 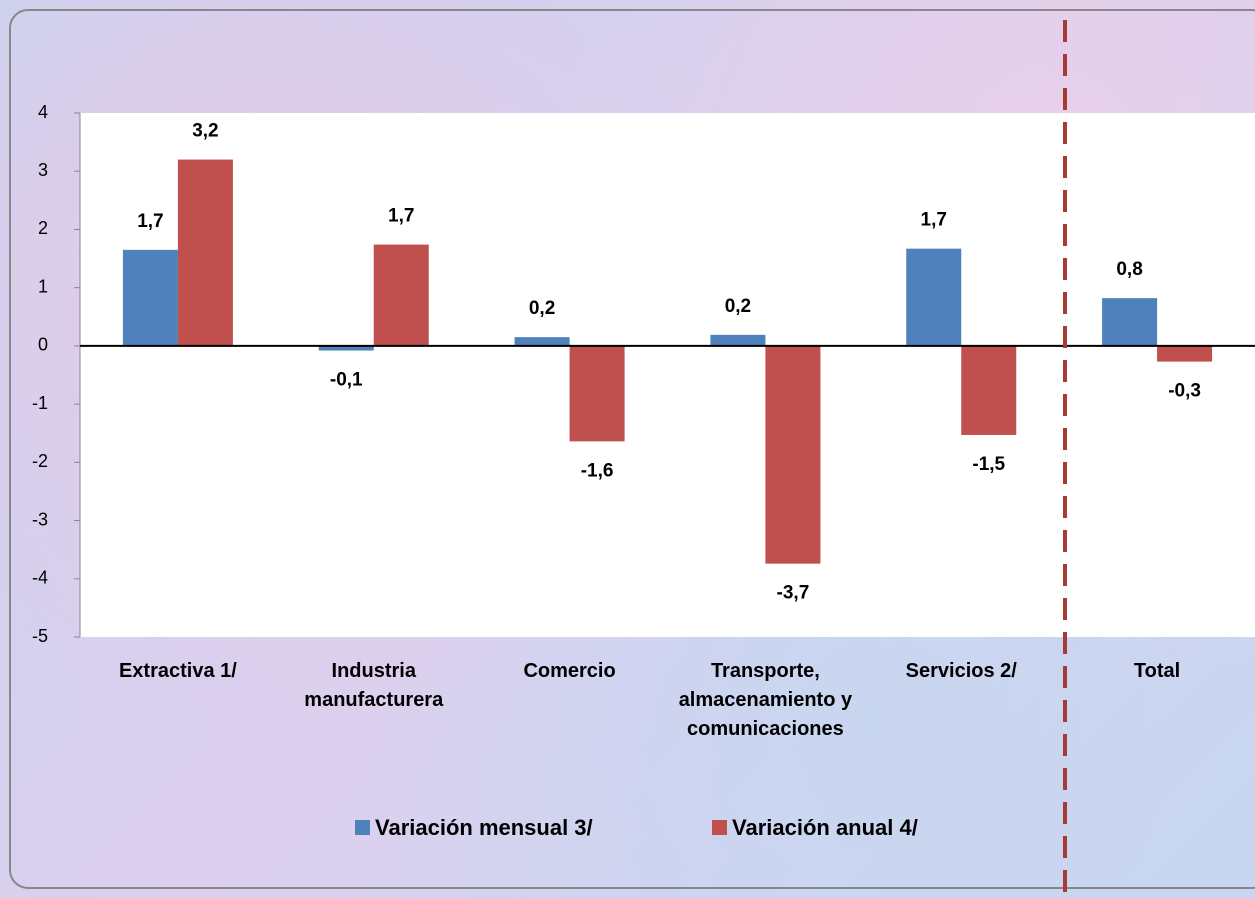 What do you see at coordinates (988, 464) in the screenshot?
I see `value-label: -1,5` at bounding box center [988, 464].